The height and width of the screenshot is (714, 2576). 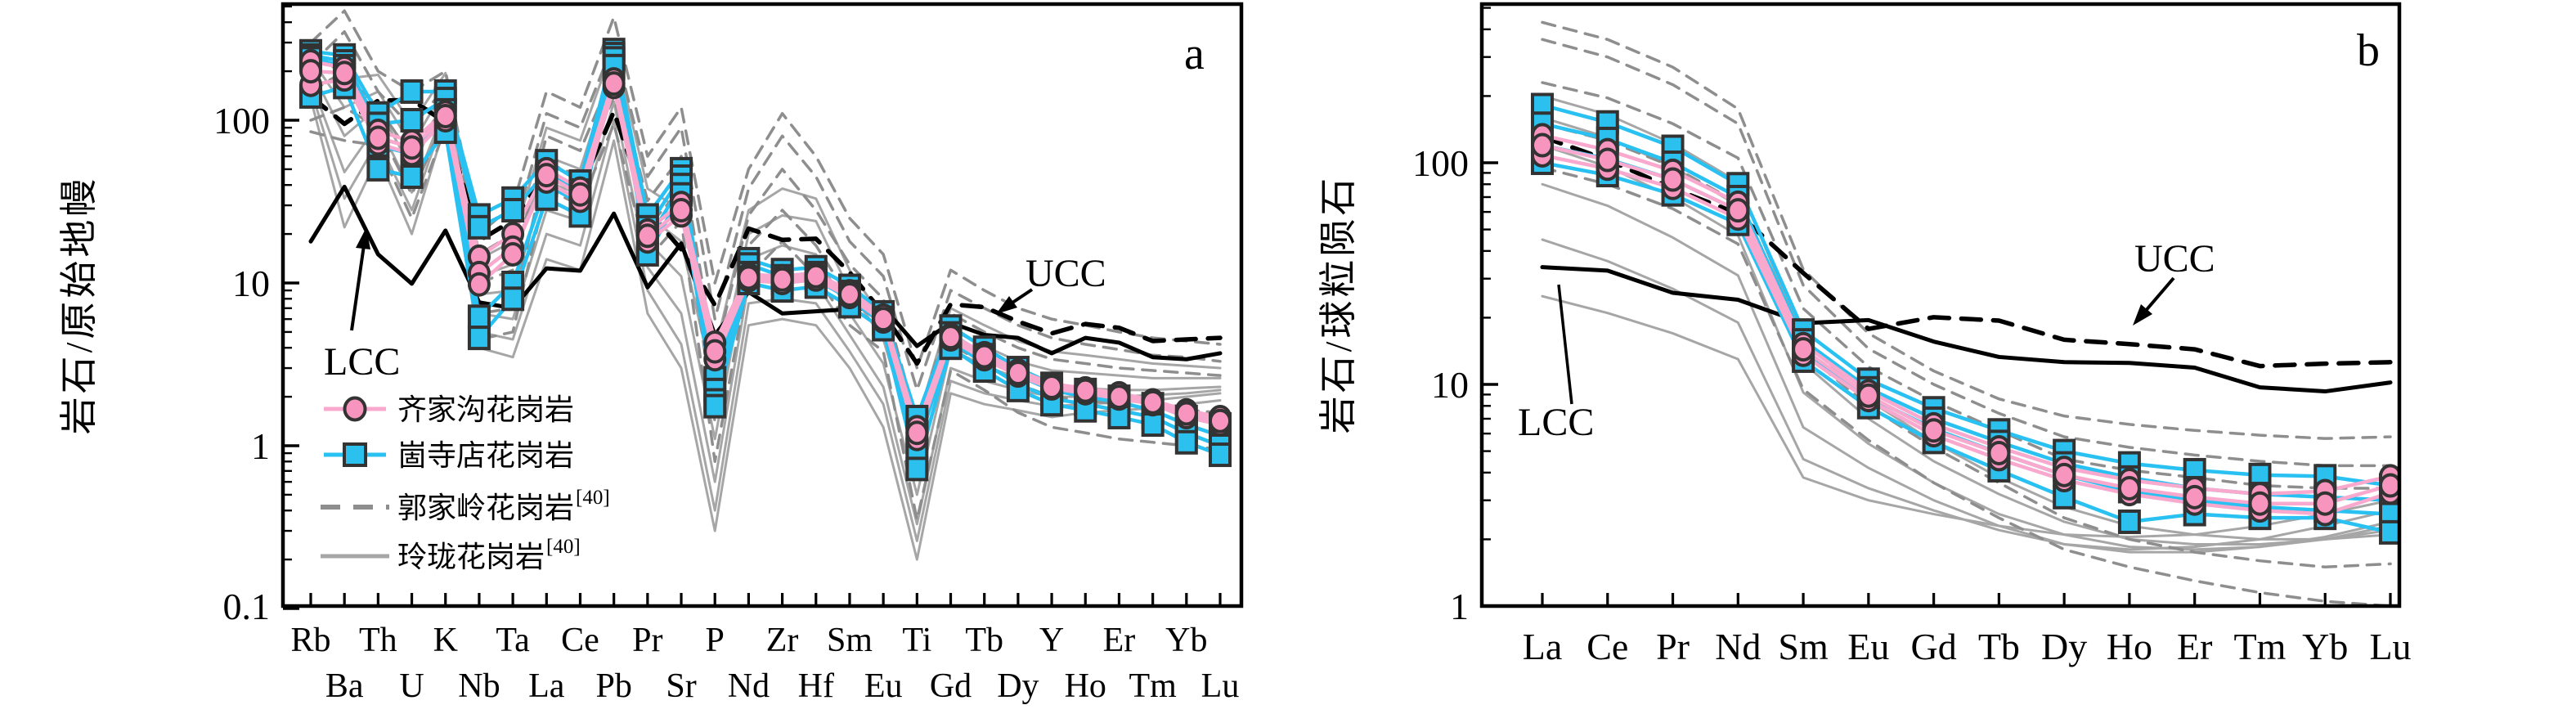 I want to click on legend-label-linglong: 玲珑花岗岩, so click(x=471, y=557).